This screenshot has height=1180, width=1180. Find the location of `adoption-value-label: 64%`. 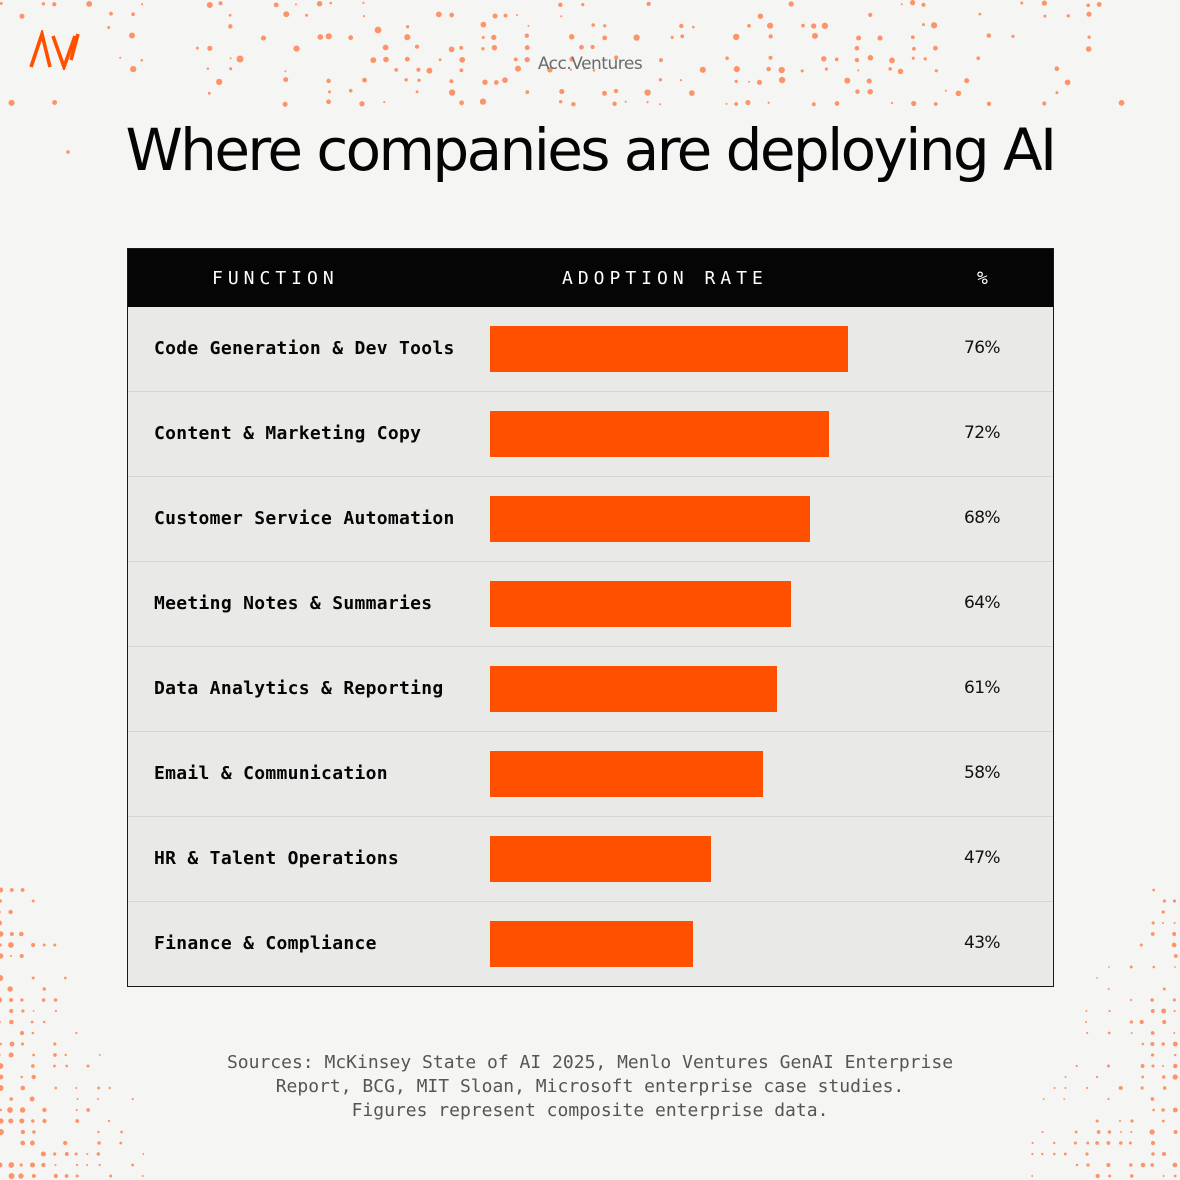

adoption-value-label: 64% is located at coordinates (982, 603).